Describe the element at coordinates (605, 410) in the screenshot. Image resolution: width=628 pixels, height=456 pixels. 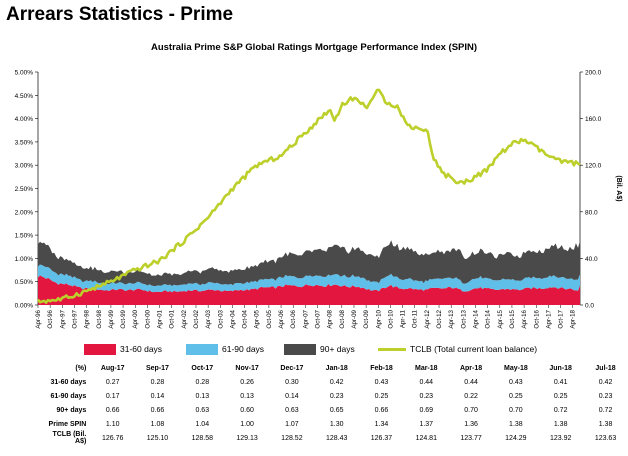
I see `table-cell: 0.72` at that location.